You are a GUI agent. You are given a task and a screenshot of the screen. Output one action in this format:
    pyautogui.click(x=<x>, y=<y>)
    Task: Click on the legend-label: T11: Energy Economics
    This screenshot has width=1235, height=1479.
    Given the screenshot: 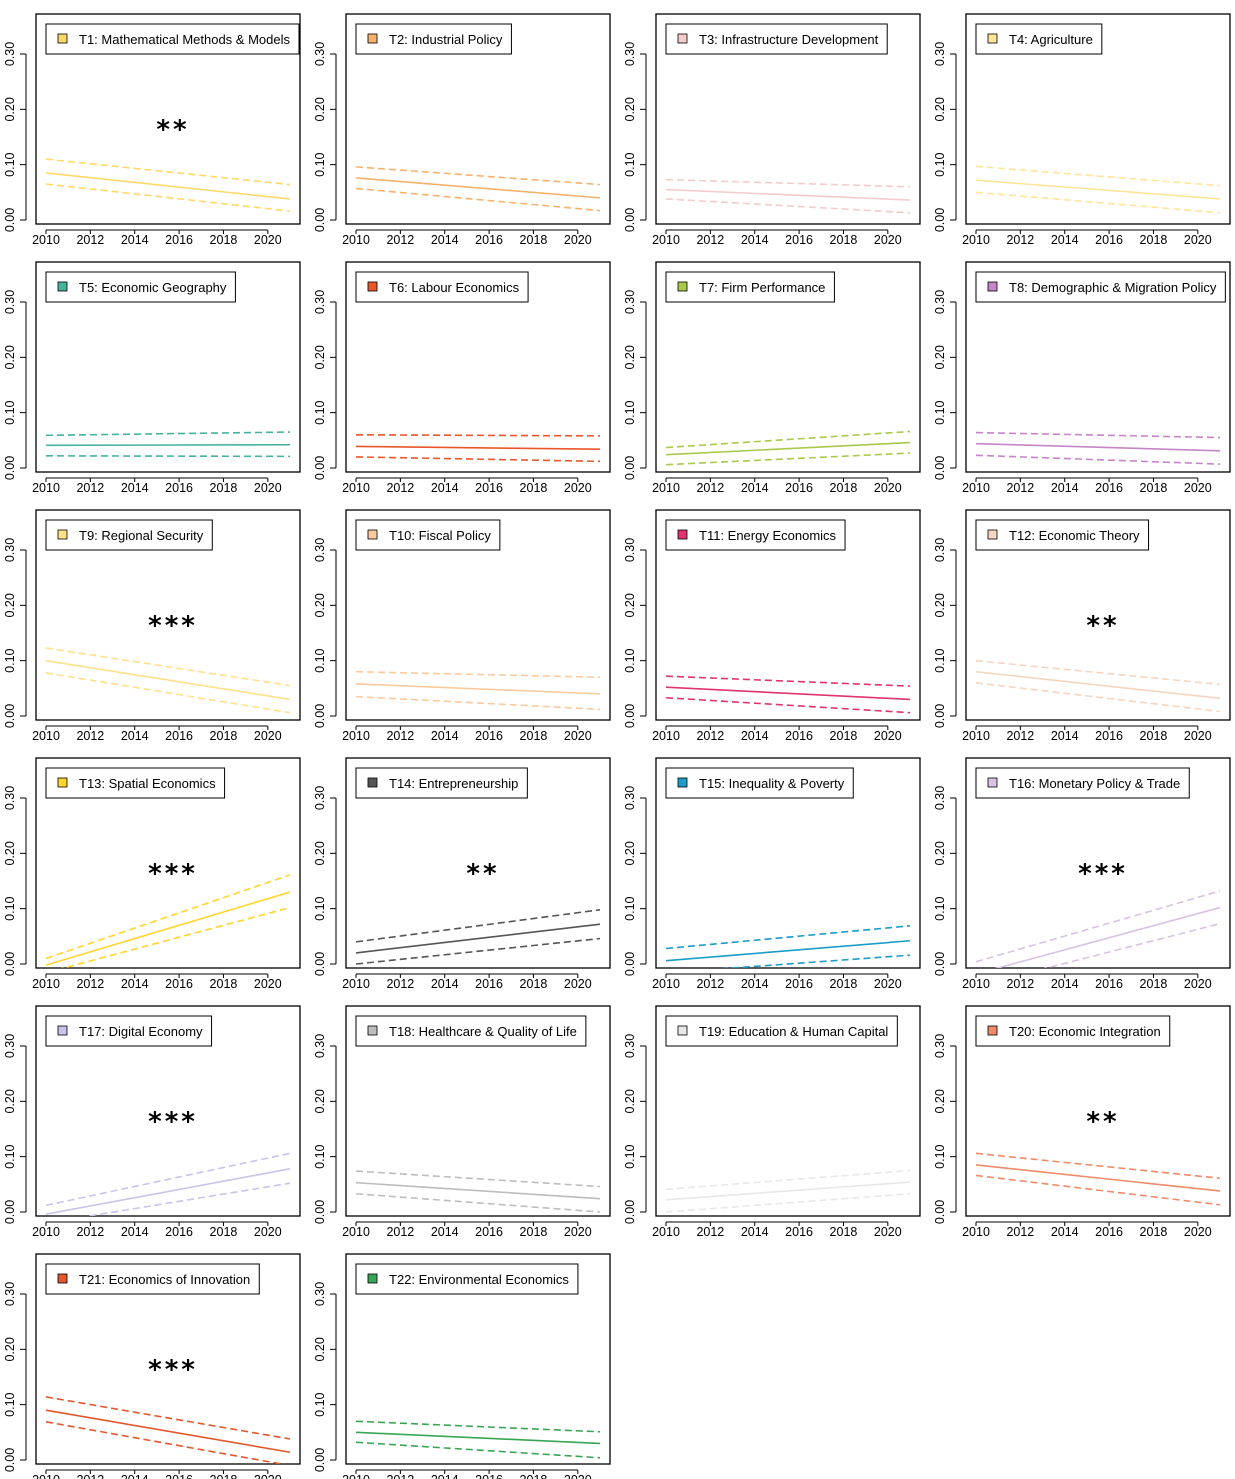 What is the action you would take?
    pyautogui.click(x=768, y=535)
    